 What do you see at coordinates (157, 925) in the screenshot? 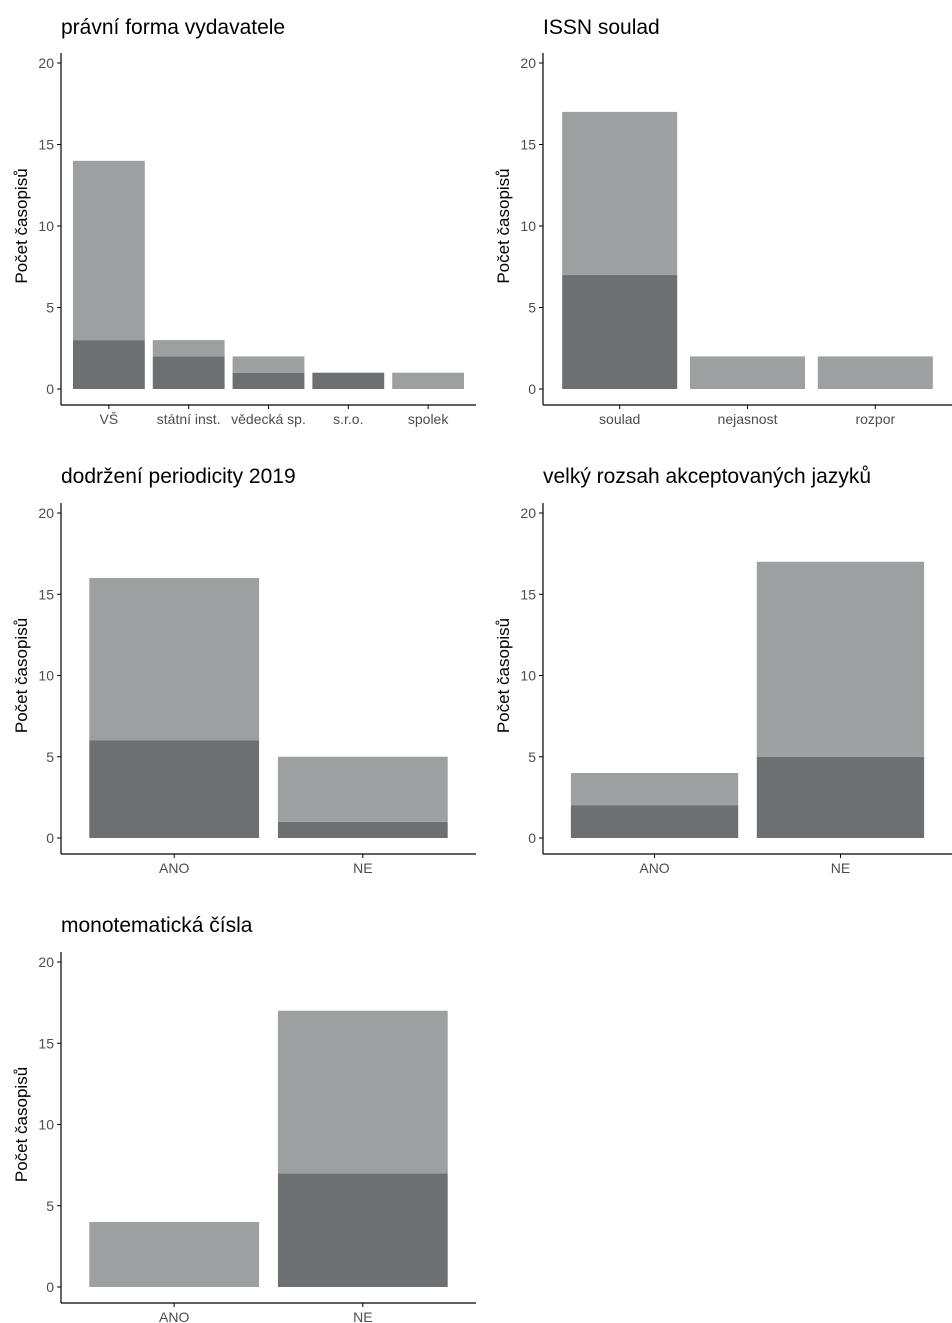
I see `chart-title: monotematická čísla` at bounding box center [157, 925].